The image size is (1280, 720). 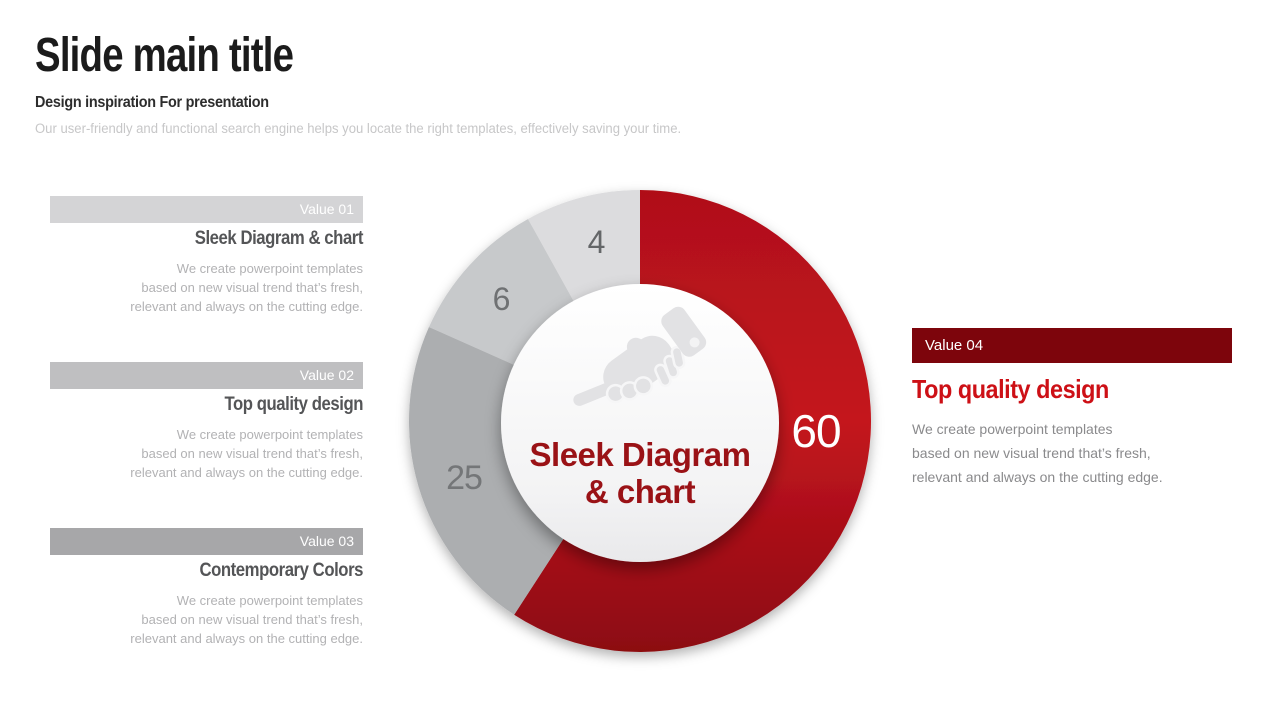 I want to click on donut-center-title-line2: & chart, so click(x=640, y=491).